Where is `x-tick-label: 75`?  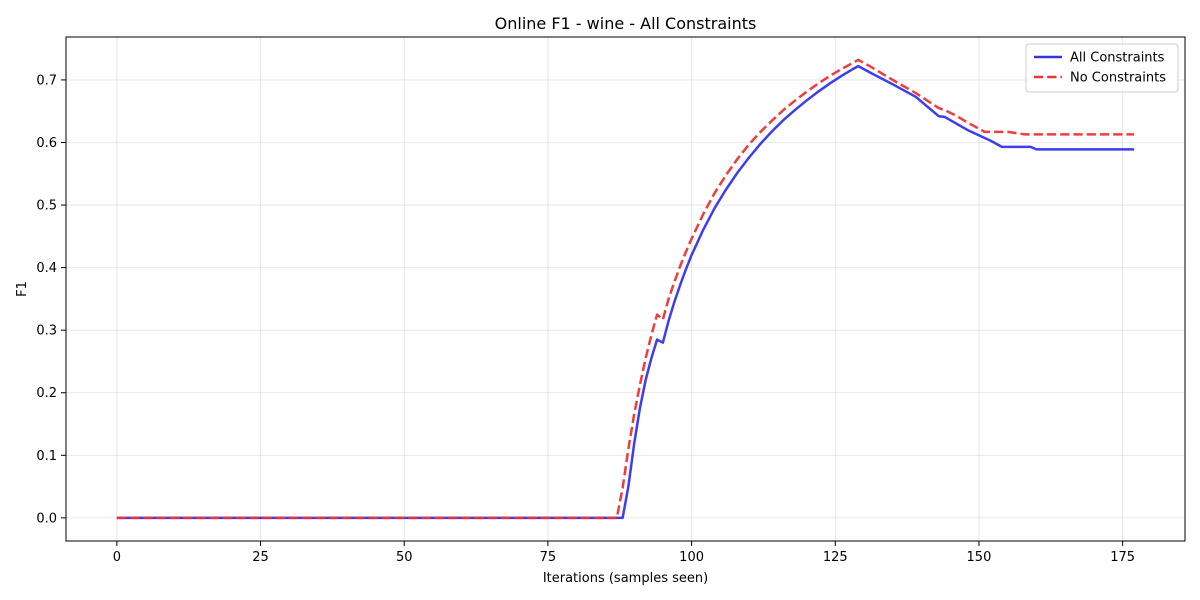 x-tick-label: 75 is located at coordinates (548, 557).